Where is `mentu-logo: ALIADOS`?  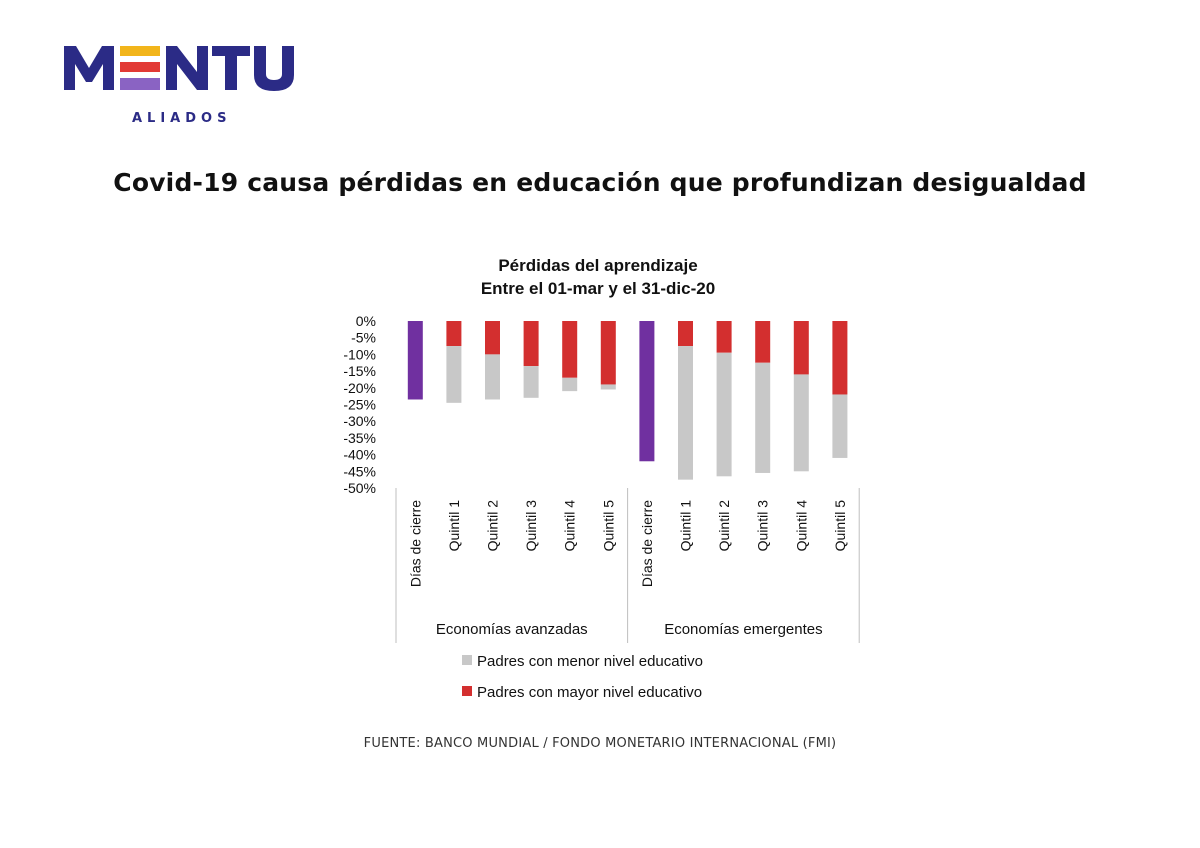 mentu-logo: ALIADOS is located at coordinates (182, 87).